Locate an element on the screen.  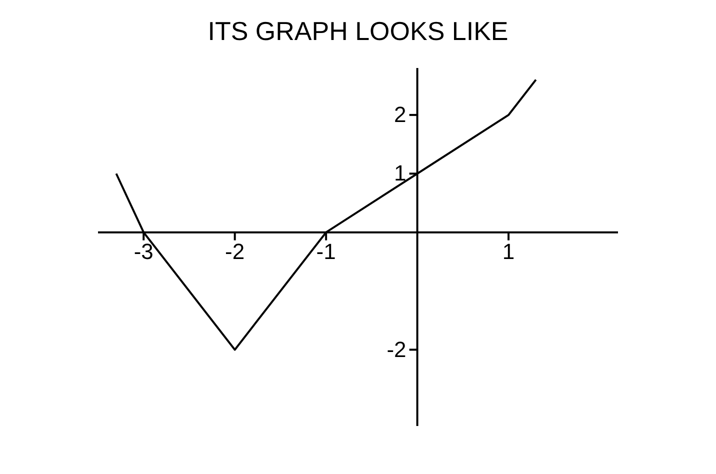
x-tick-label: -2 is located at coordinates (235, 251).